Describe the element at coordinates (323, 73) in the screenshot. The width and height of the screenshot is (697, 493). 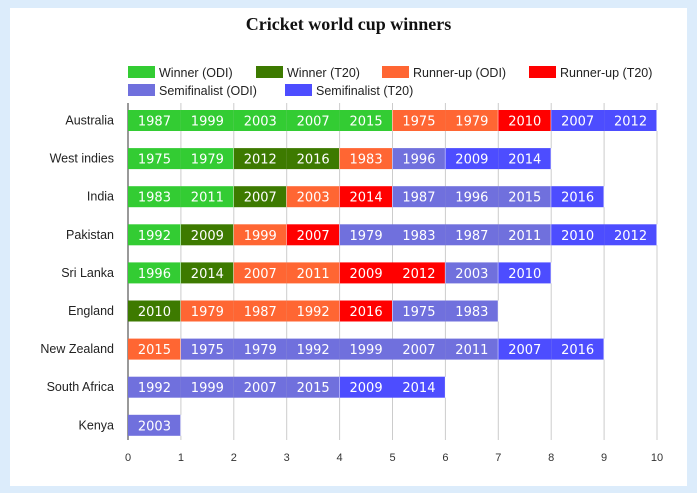
I see `legend-label-w_t20: Winner (T20)` at that location.